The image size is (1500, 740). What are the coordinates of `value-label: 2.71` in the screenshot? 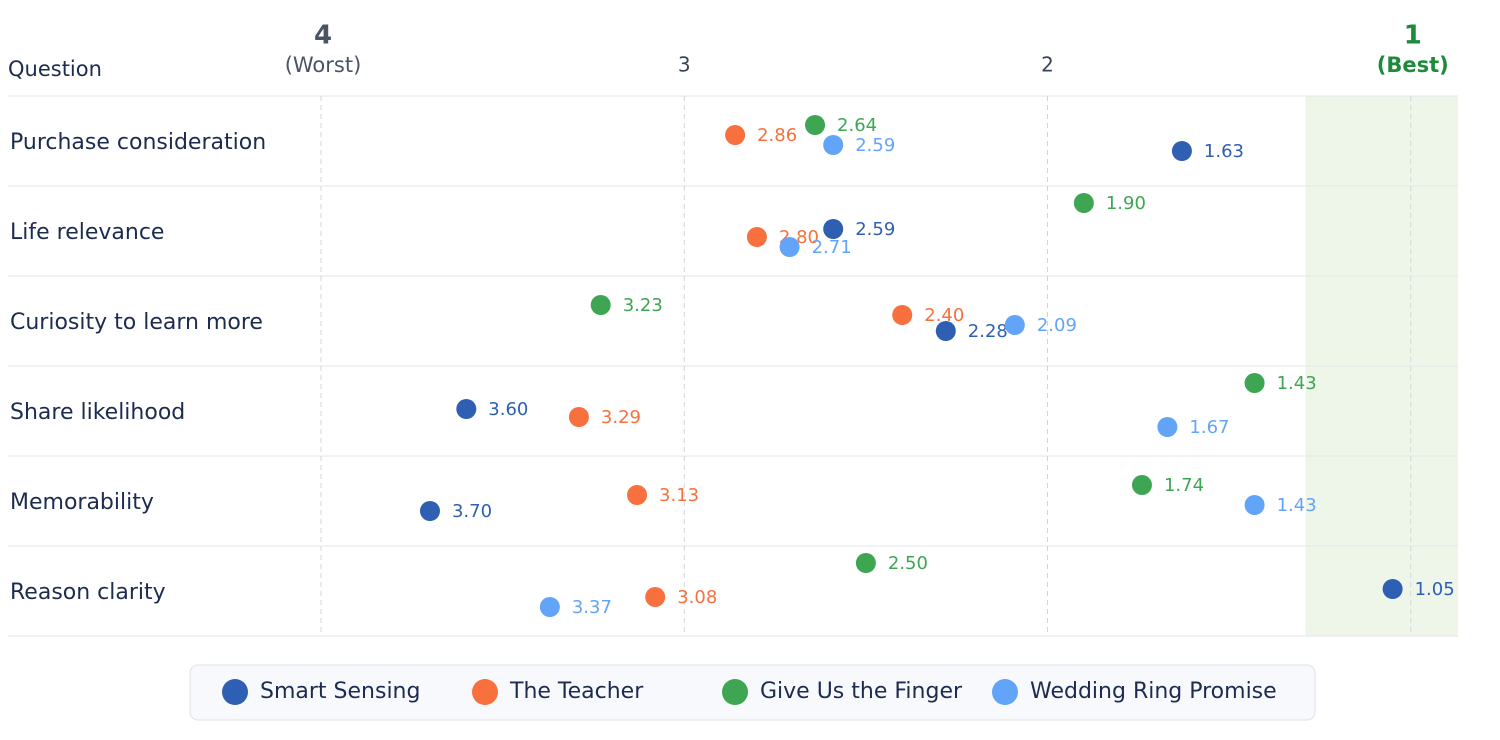 It's located at (832, 247).